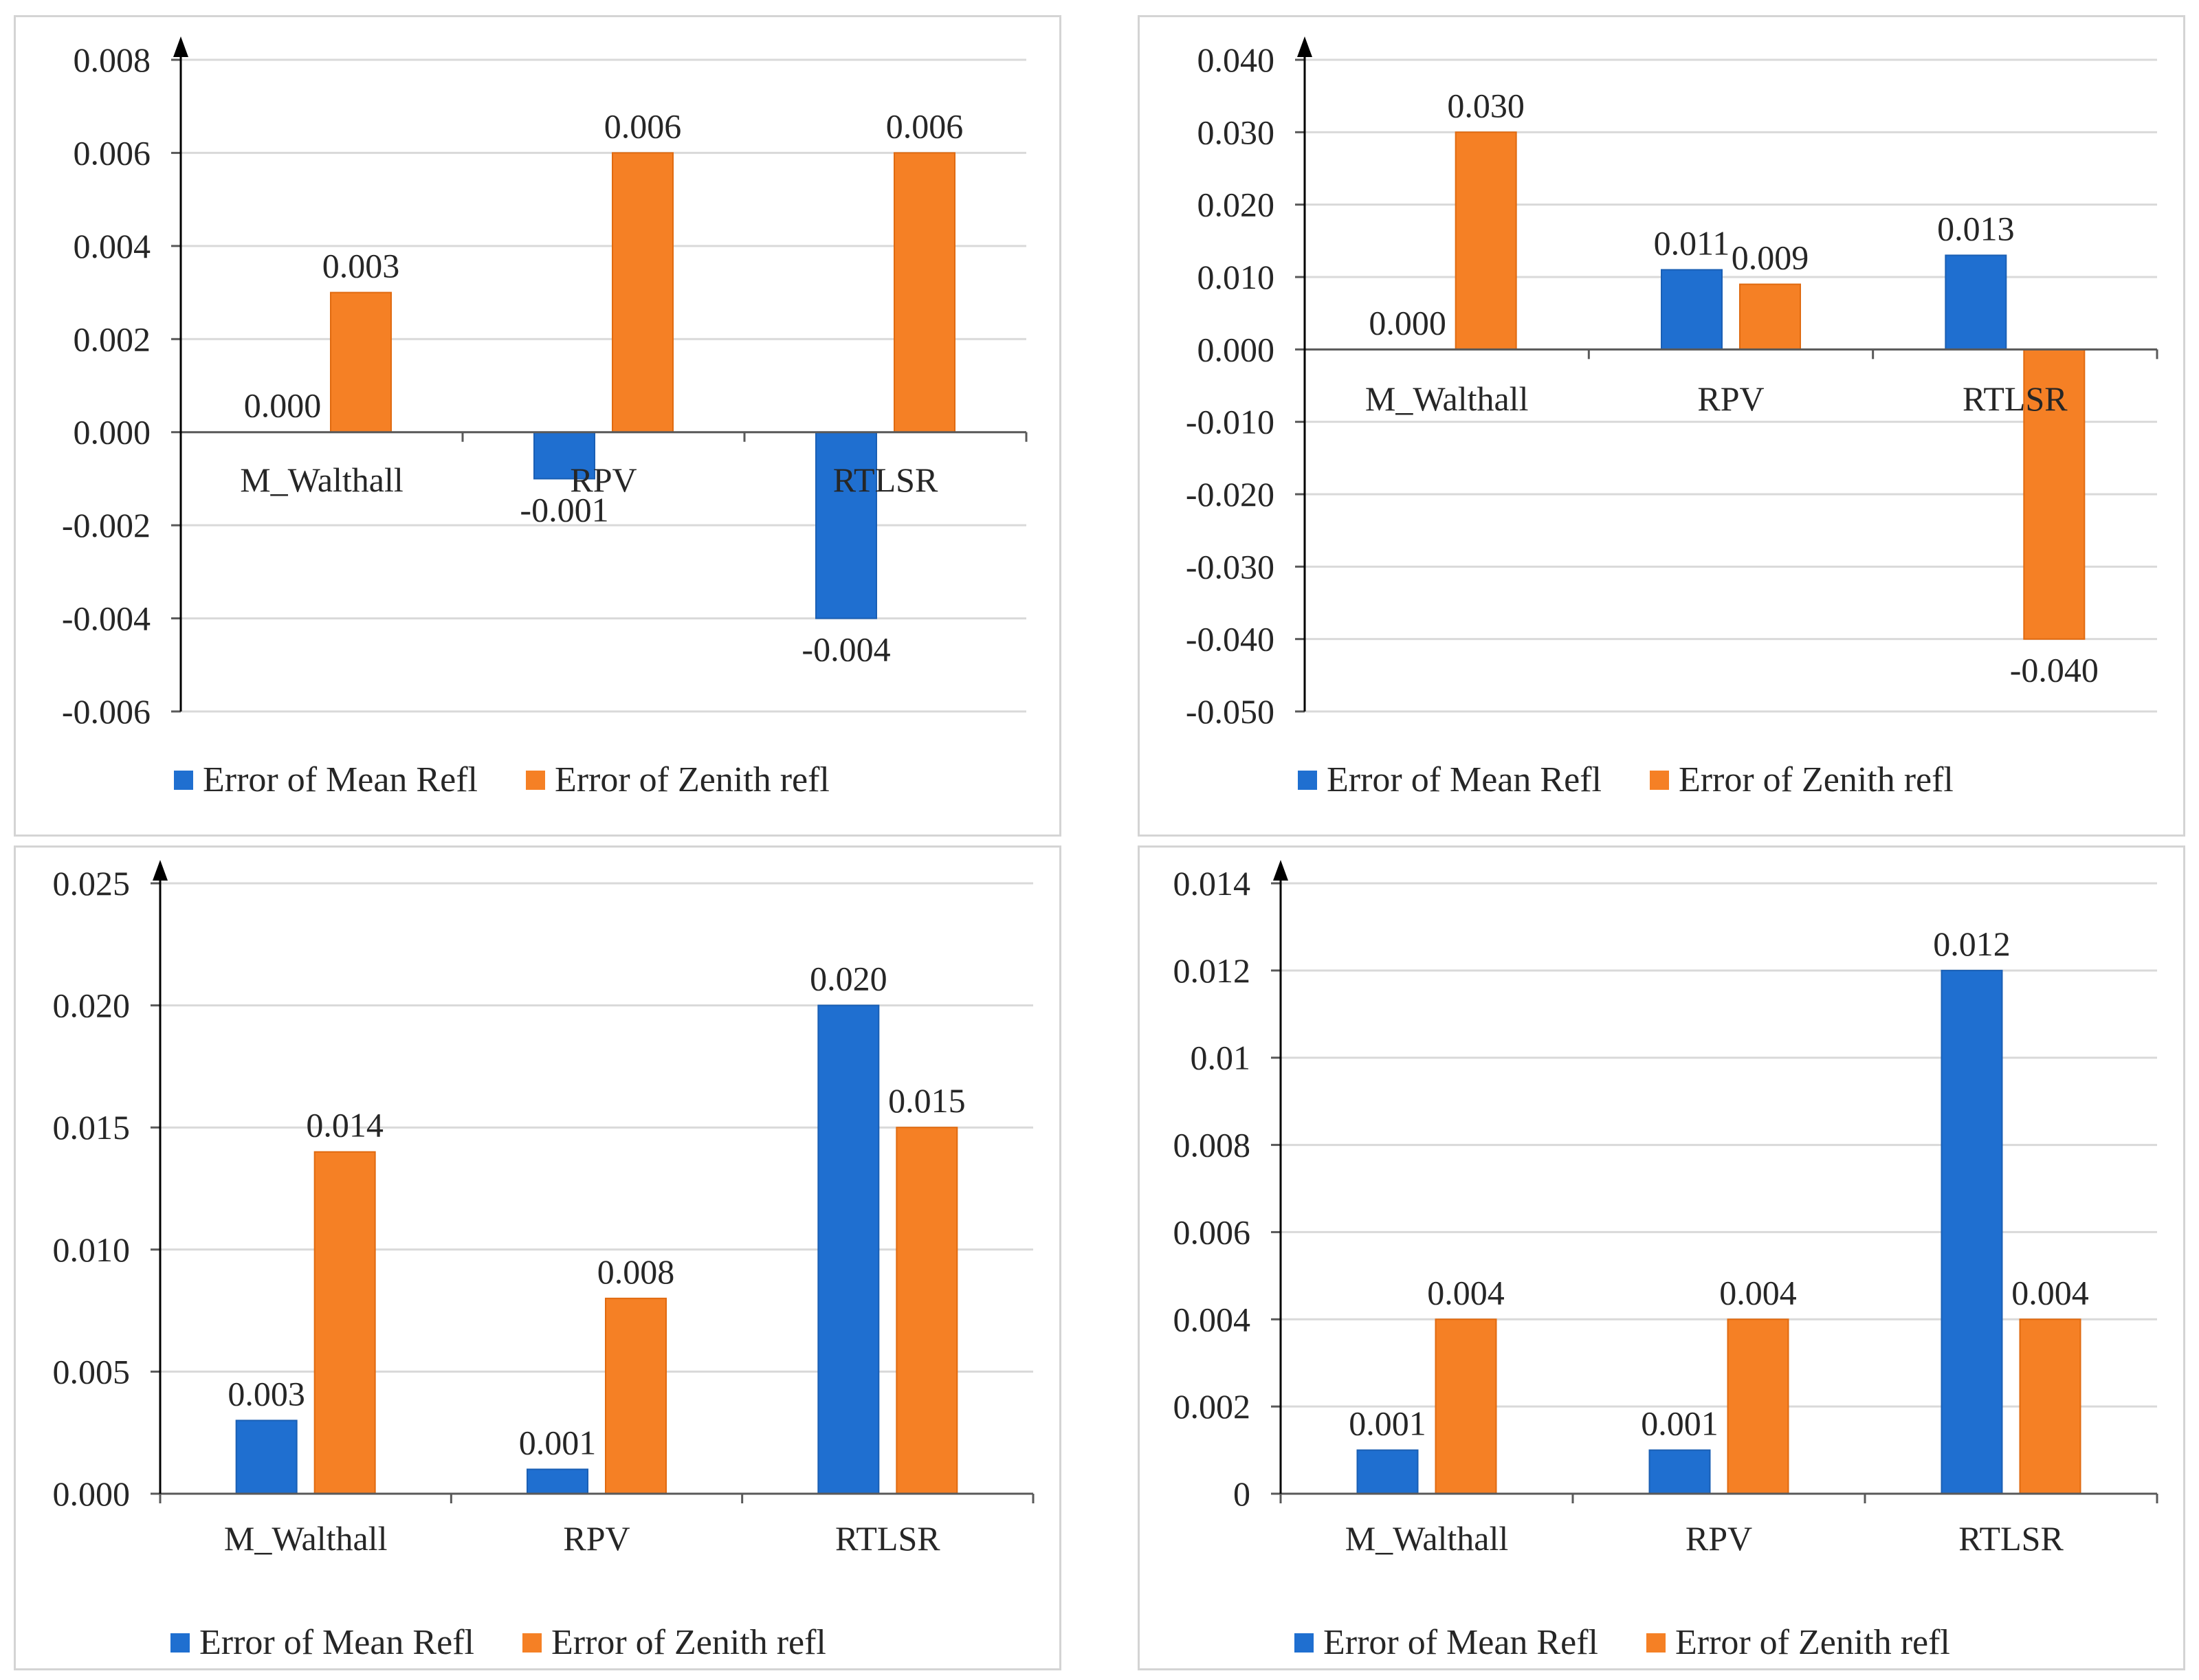 Image resolution: width=2199 pixels, height=1680 pixels. What do you see at coordinates (1236, 60) in the screenshot?
I see `y-tick-label: 0.040` at bounding box center [1236, 60].